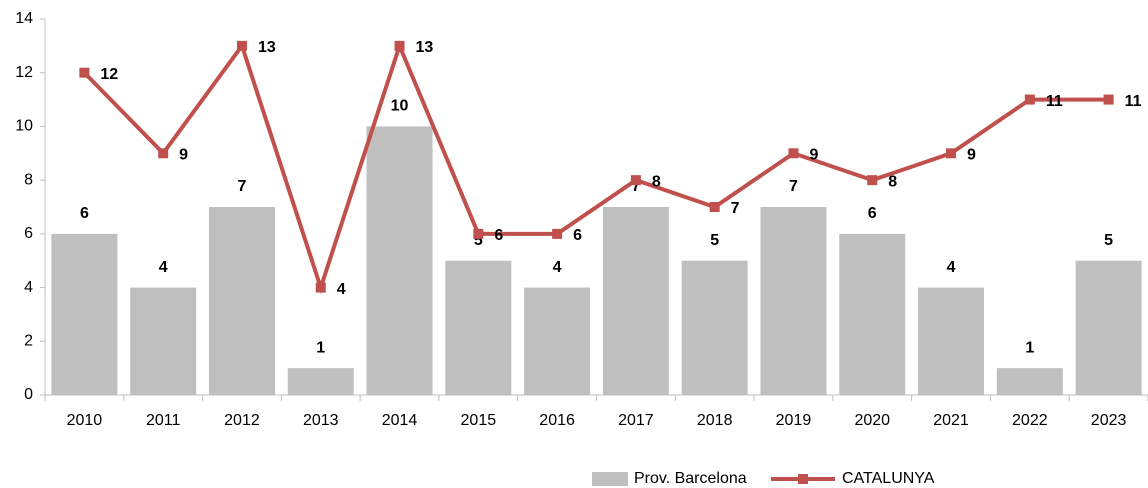 This screenshot has height=488, width=1148. What do you see at coordinates (610, 479) in the screenshot?
I see `legend-swatch` at bounding box center [610, 479].